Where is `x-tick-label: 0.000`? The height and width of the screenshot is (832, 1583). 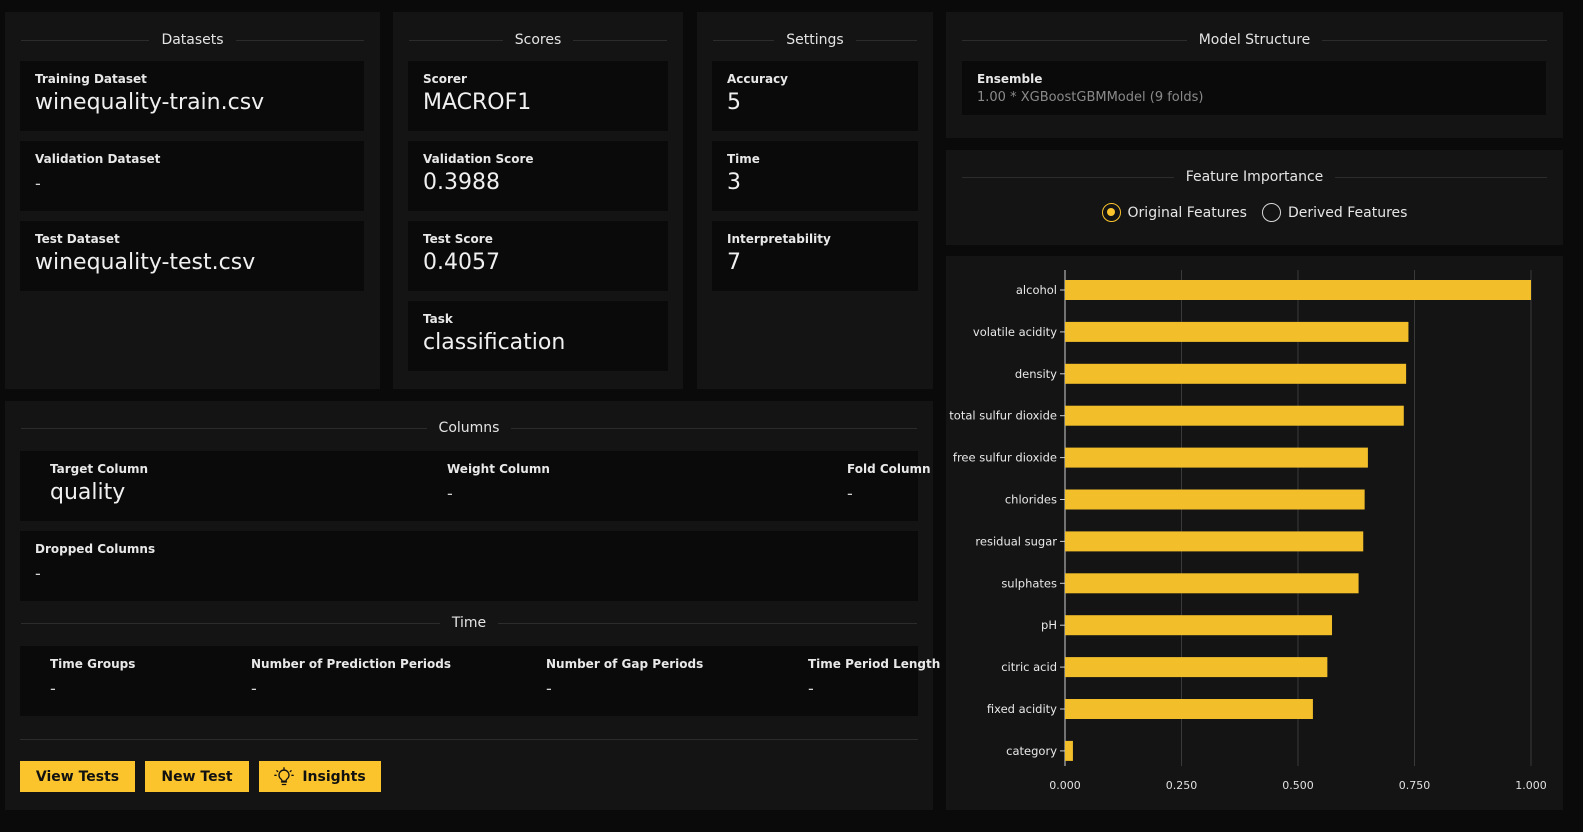
x-tick-label: 0.000 is located at coordinates (1065, 785).